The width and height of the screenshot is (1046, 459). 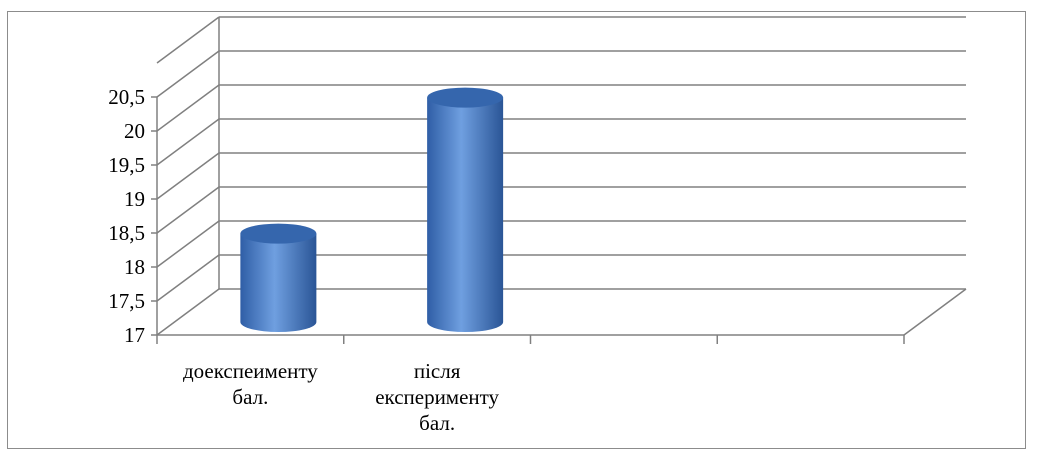 I want to click on y-tick-label: 18, so click(x=134, y=267).